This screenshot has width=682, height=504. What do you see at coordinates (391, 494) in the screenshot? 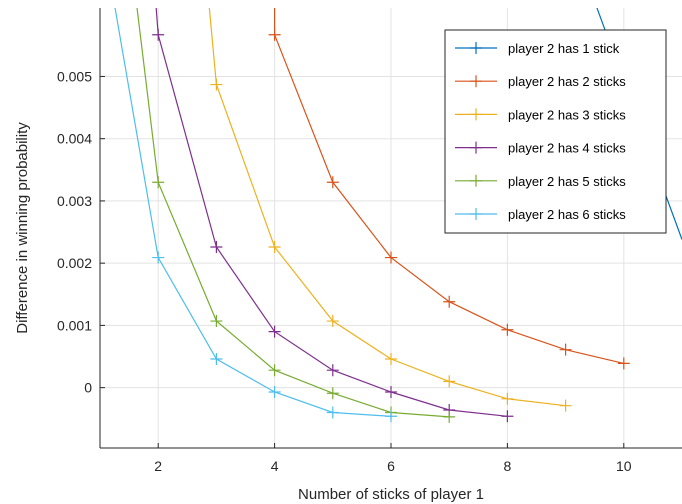
I see `x-axis-label: Number of sticks of player 1` at bounding box center [391, 494].